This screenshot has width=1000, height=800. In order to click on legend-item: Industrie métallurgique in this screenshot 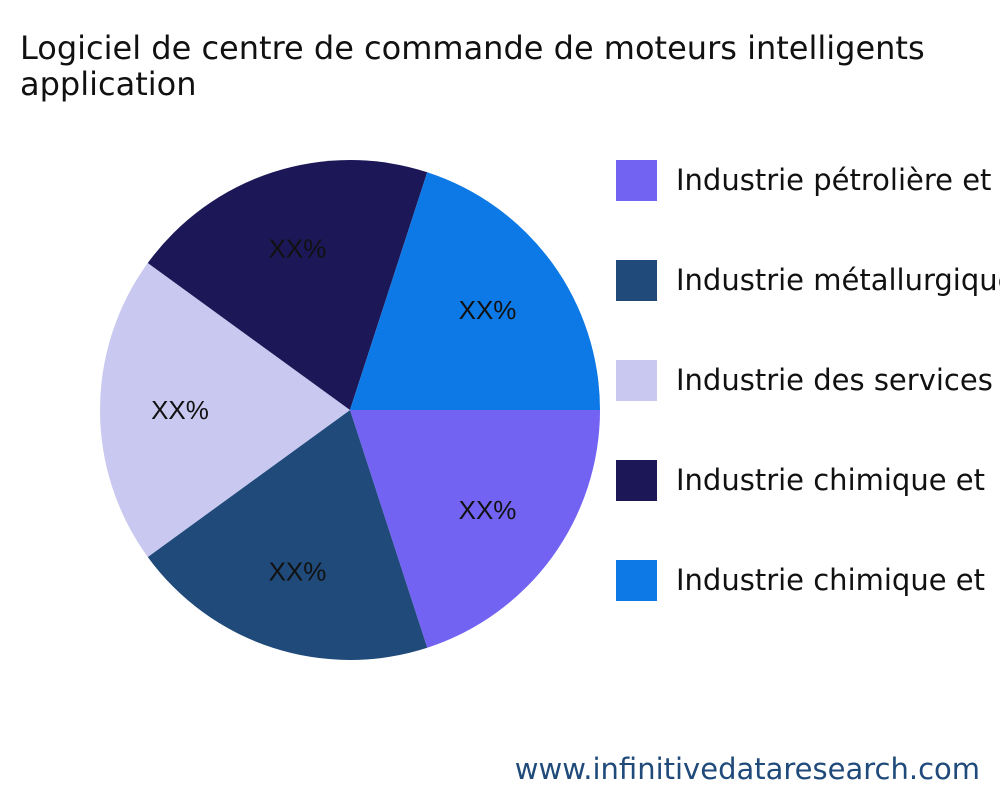, I will do `click(808, 280)`.